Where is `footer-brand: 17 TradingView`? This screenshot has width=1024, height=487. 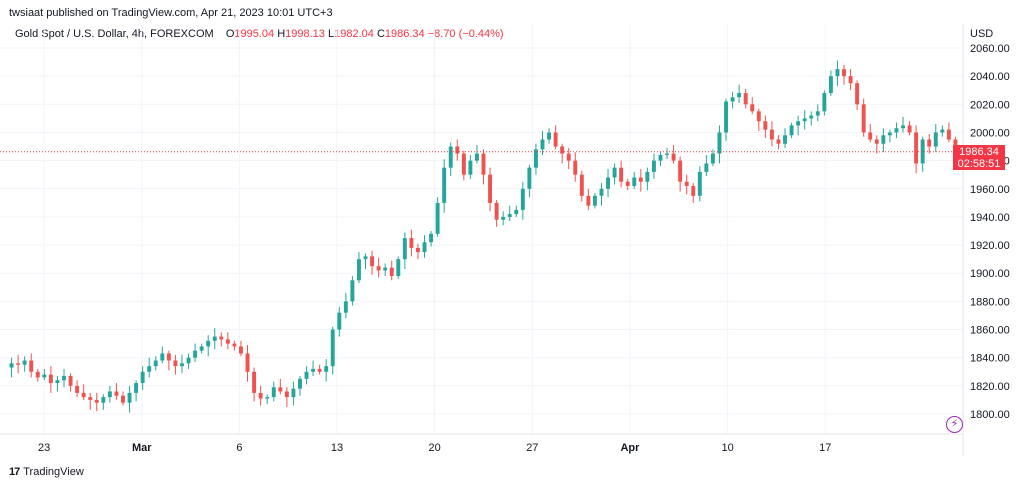 footer-brand: 17 TradingView is located at coordinates (46, 472).